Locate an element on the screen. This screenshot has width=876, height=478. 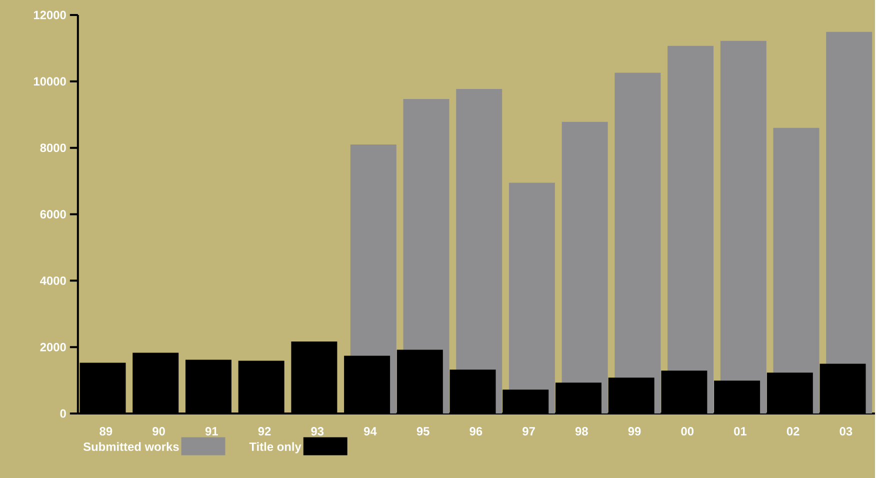
y-tick-label: 2000 is located at coordinates (53, 347).